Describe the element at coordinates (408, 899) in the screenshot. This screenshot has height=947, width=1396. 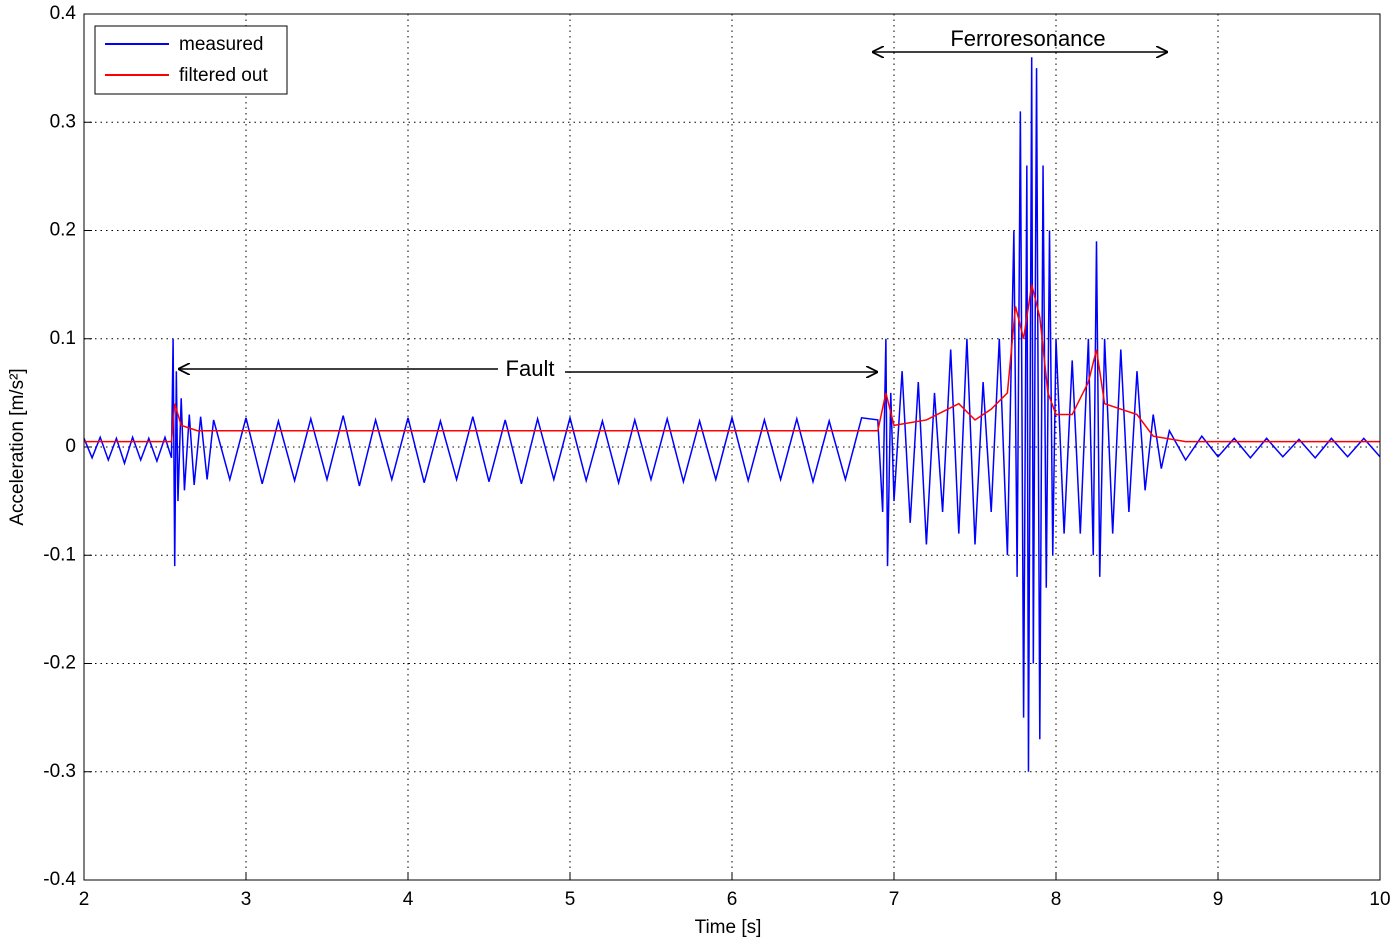
I see `x-tick-label: 4` at that location.